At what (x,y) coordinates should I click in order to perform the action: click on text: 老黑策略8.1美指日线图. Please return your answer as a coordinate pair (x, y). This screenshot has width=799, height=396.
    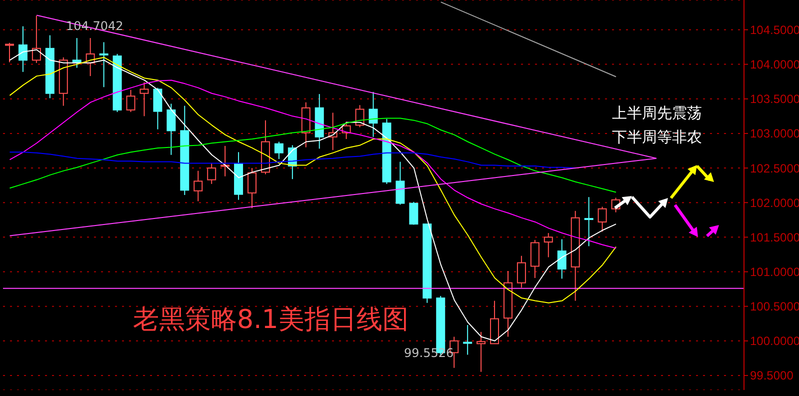
    Looking at the image, I should click on (270, 320).